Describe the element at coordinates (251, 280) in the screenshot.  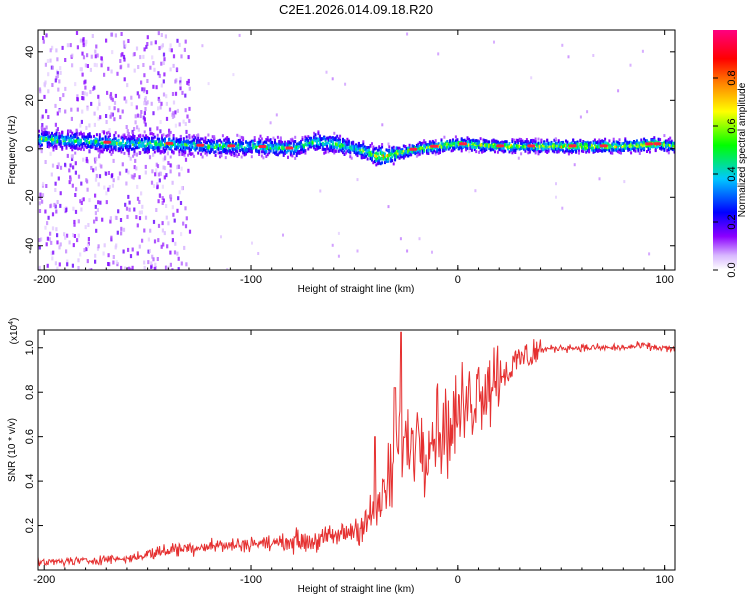
I see `x-tick-label: -100` at that location.